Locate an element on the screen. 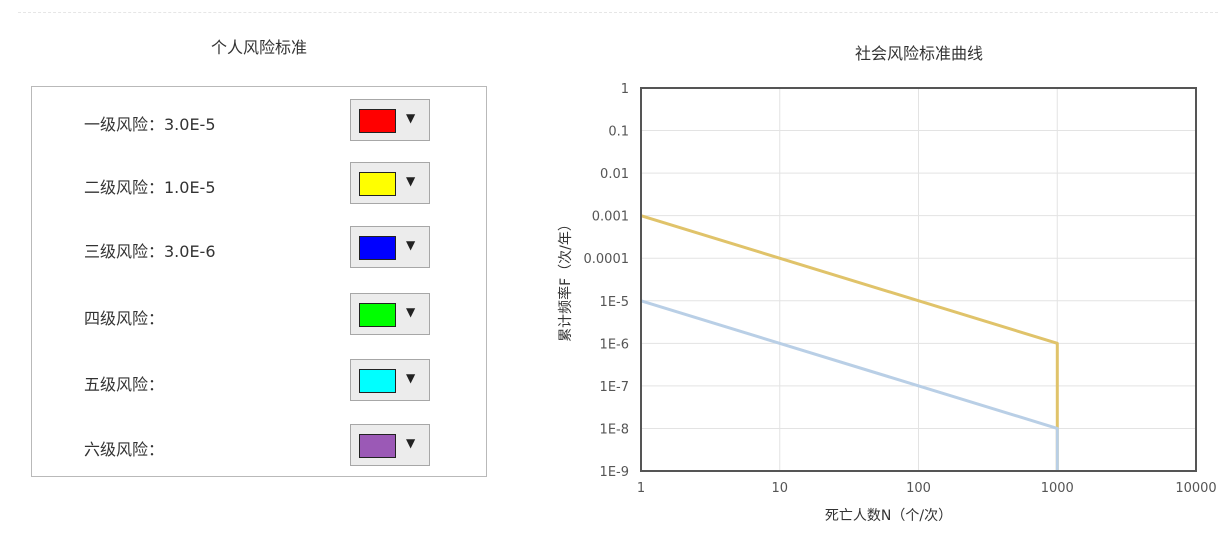  risk-label-level-6: 六级风险： is located at coordinates (124, 449).